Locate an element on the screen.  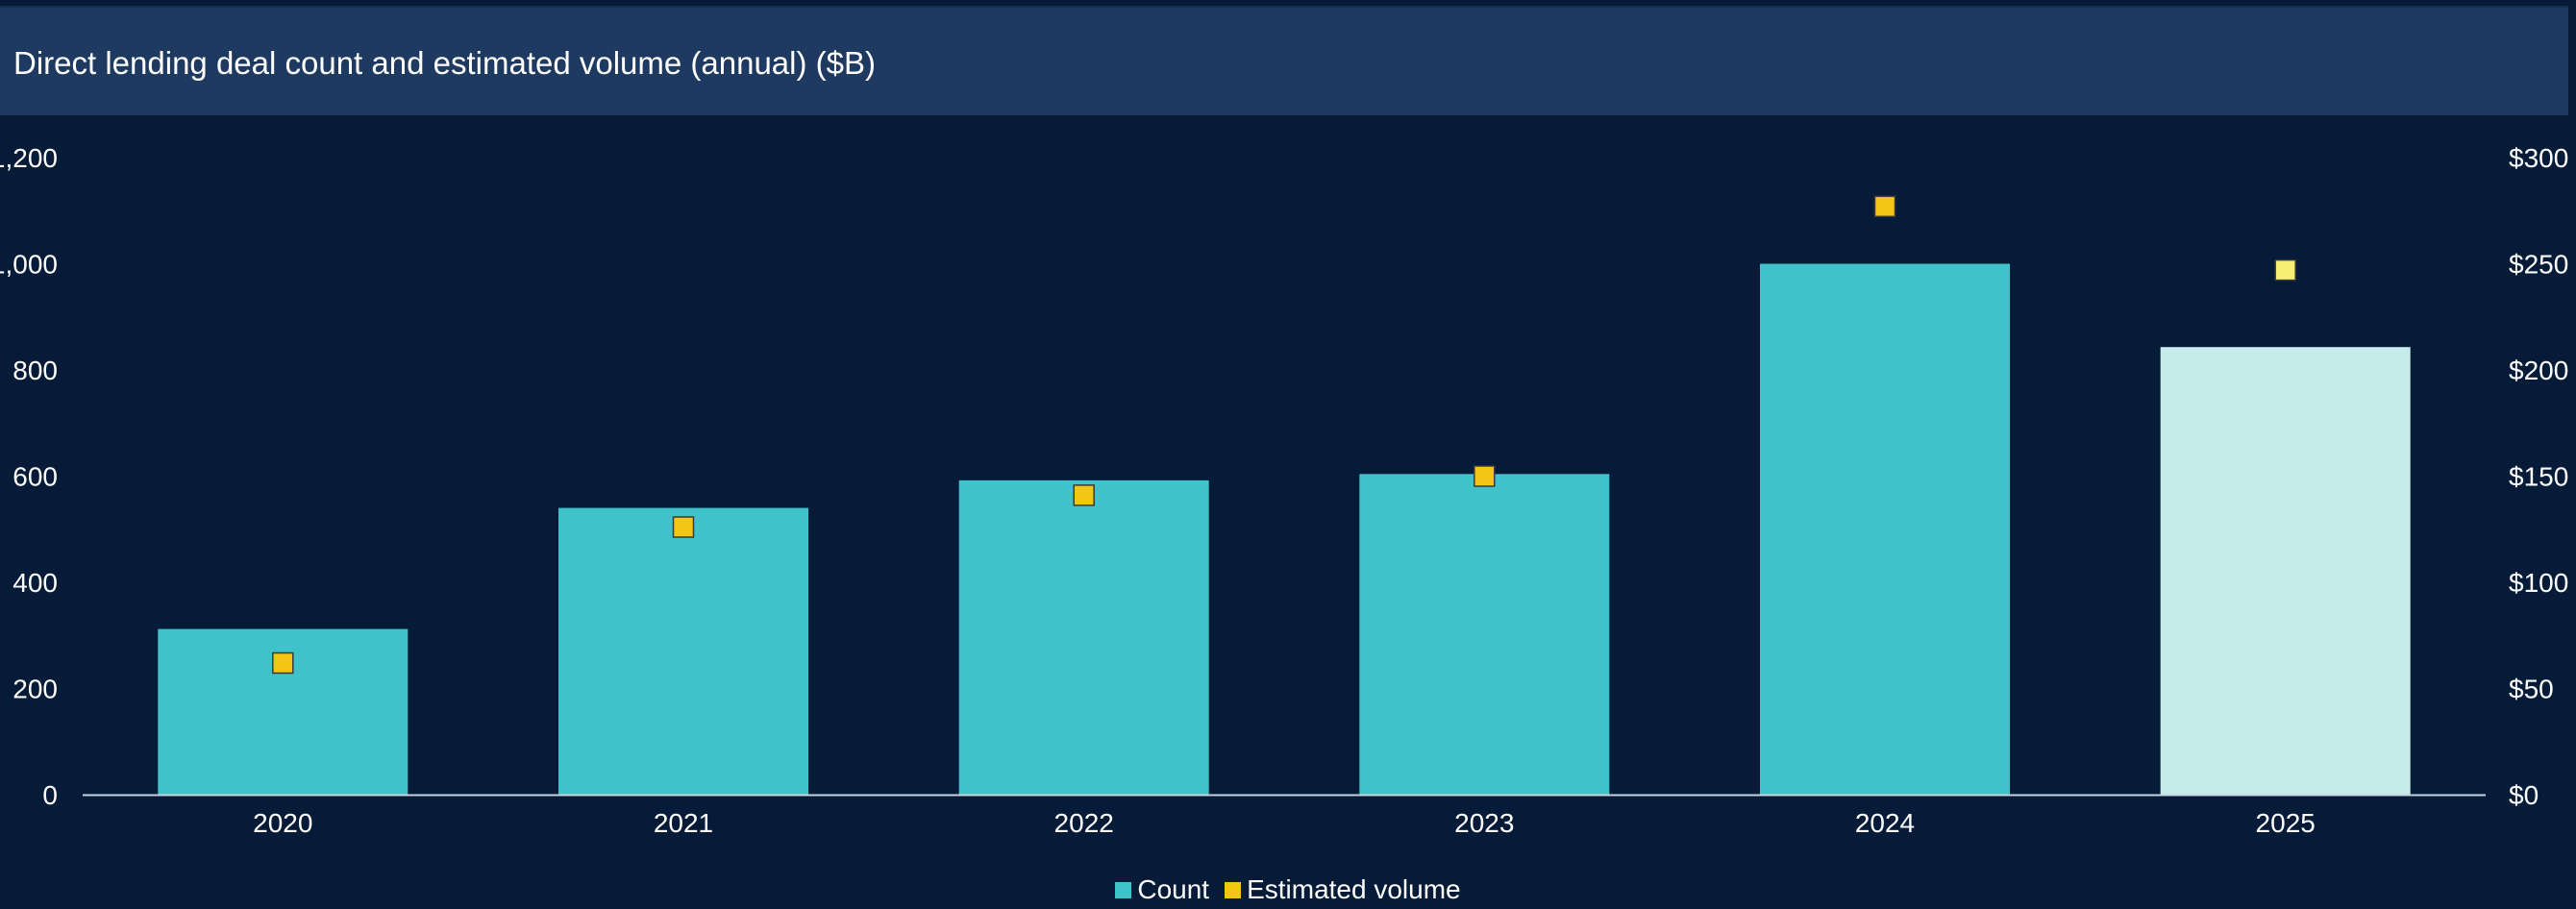
bar-count-2021 is located at coordinates (683, 651).